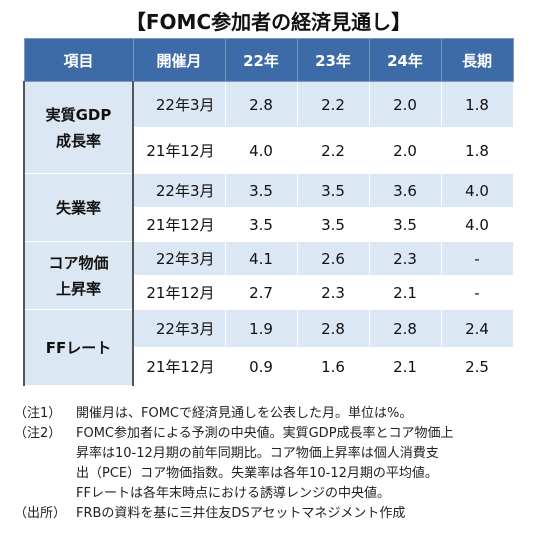 The height and width of the screenshot is (539, 537). I want to click on value-cell: 2.7, so click(261, 292).